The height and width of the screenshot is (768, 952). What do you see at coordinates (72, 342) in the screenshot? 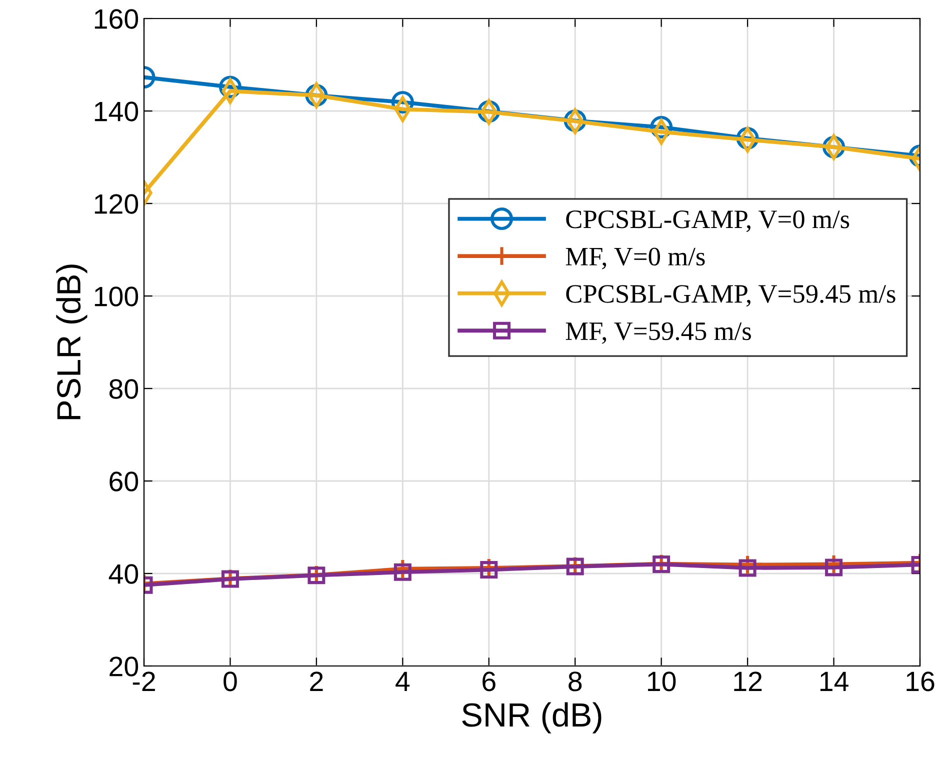
I see `y-axis-title: PSLR (dB)` at bounding box center [72, 342].